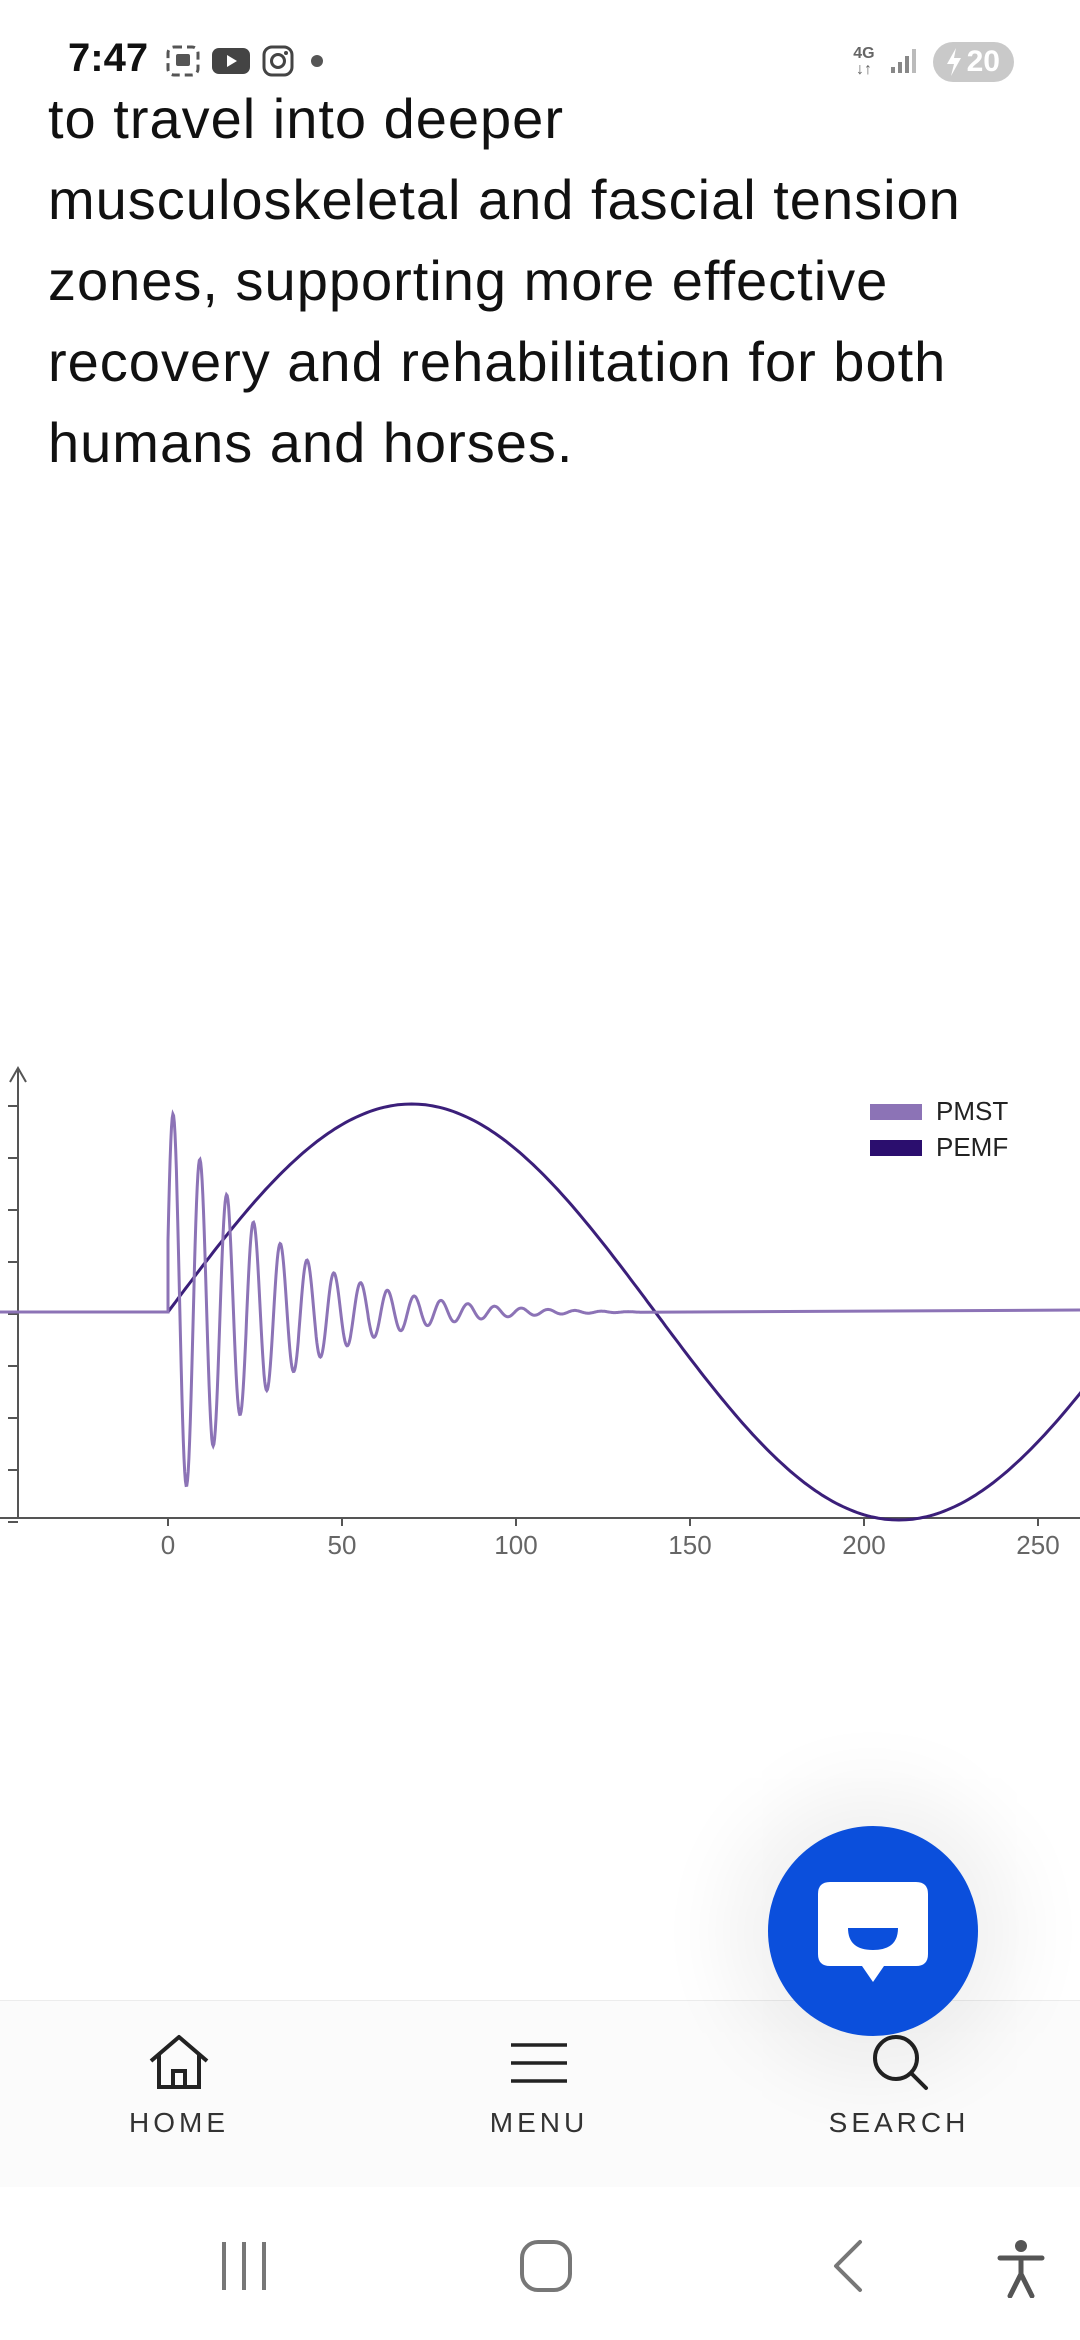 The height and width of the screenshot is (2340, 1080). I want to click on nav-search: SEARCH, so click(899, 2085).